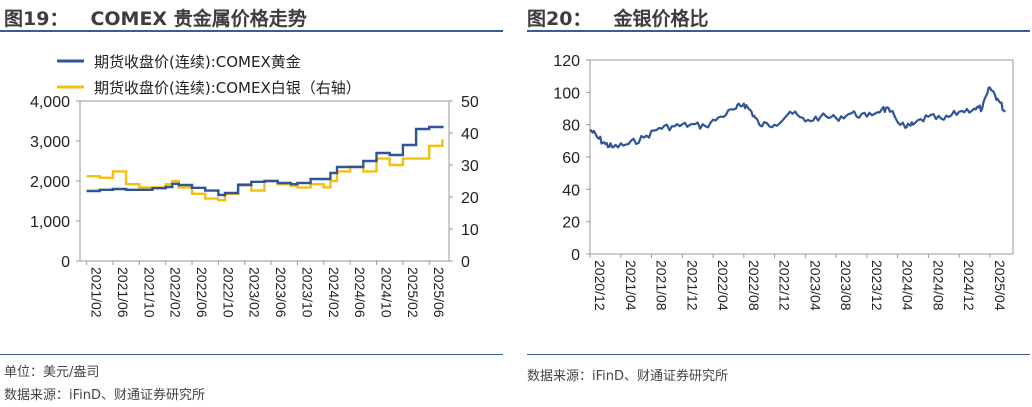 The width and height of the screenshot is (1032, 407). I want to click on x-axis-tick-label: 2022/04, so click(723, 285).